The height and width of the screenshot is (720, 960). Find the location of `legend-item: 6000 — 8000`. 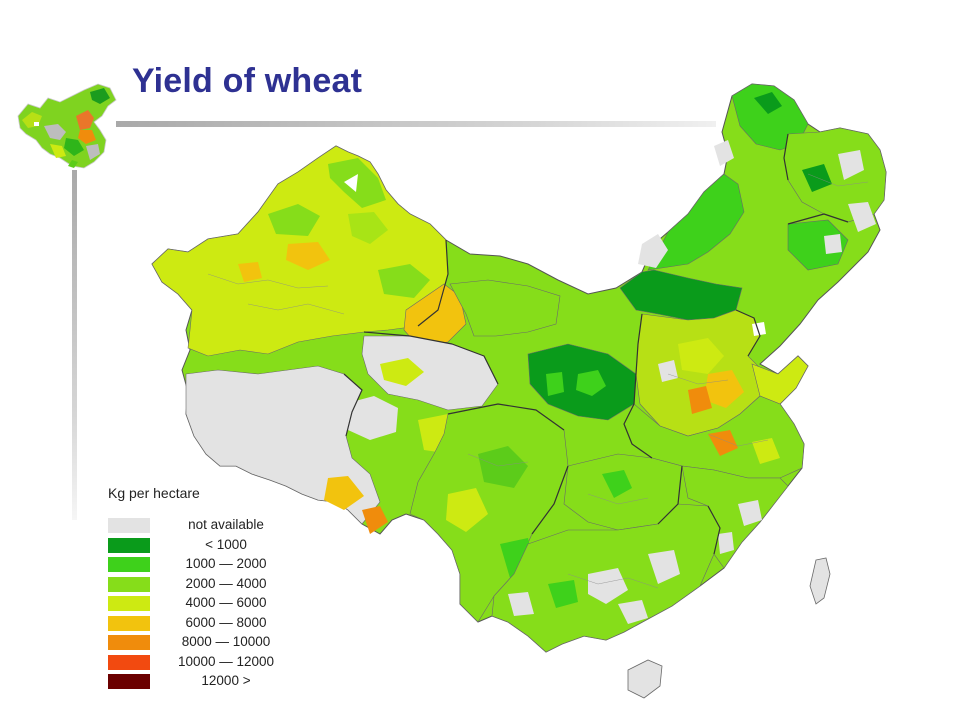

legend-item: 6000 — 8000 is located at coordinates (203, 625).